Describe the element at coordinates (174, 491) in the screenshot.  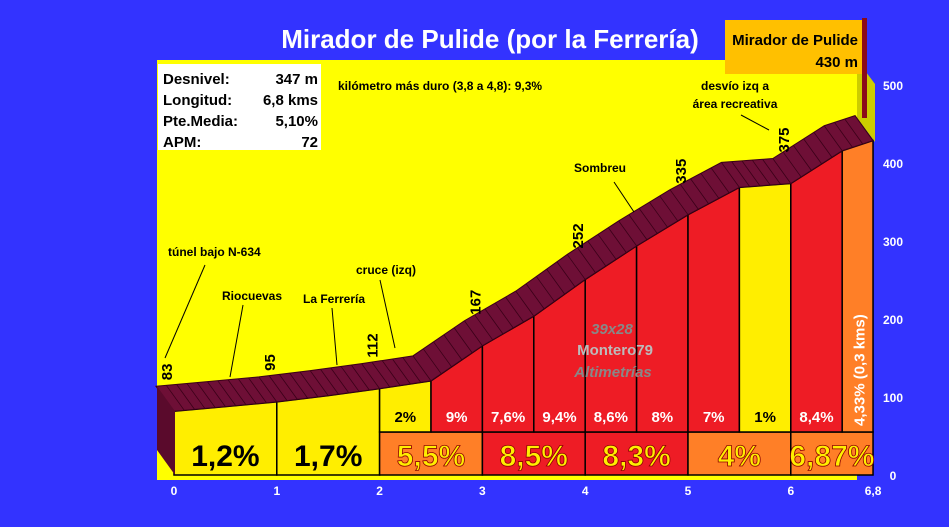
I see `x-tick-label: 0` at that location.